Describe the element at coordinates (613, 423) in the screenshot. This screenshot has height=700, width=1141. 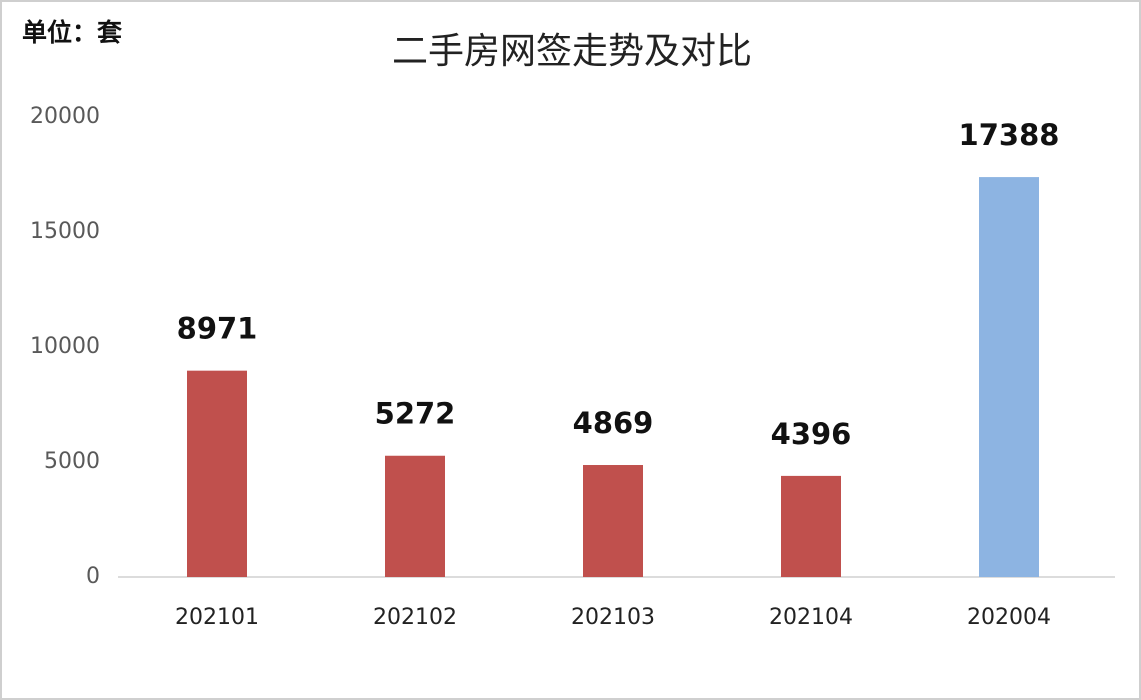
I see `data-label: 4869` at that location.